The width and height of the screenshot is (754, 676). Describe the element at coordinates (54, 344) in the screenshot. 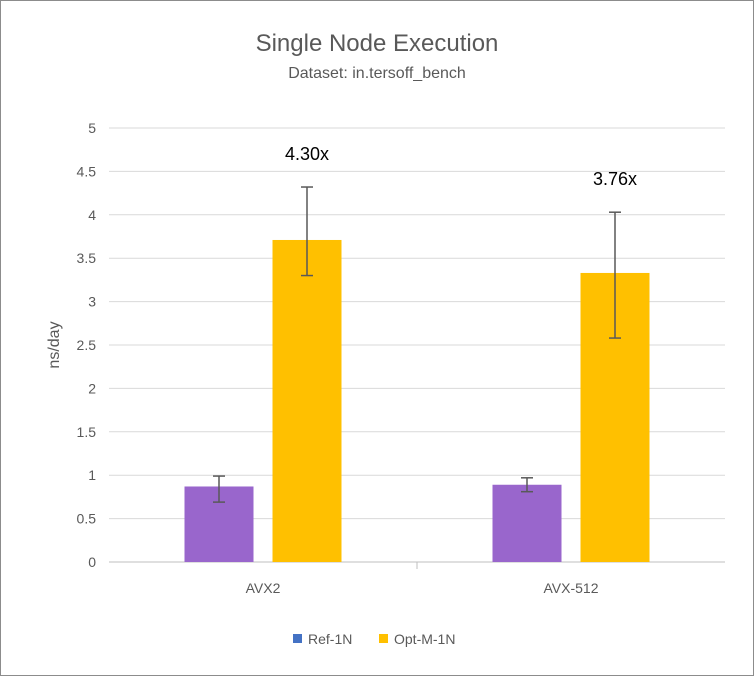

I see `y-axis-title: ns/day` at that location.